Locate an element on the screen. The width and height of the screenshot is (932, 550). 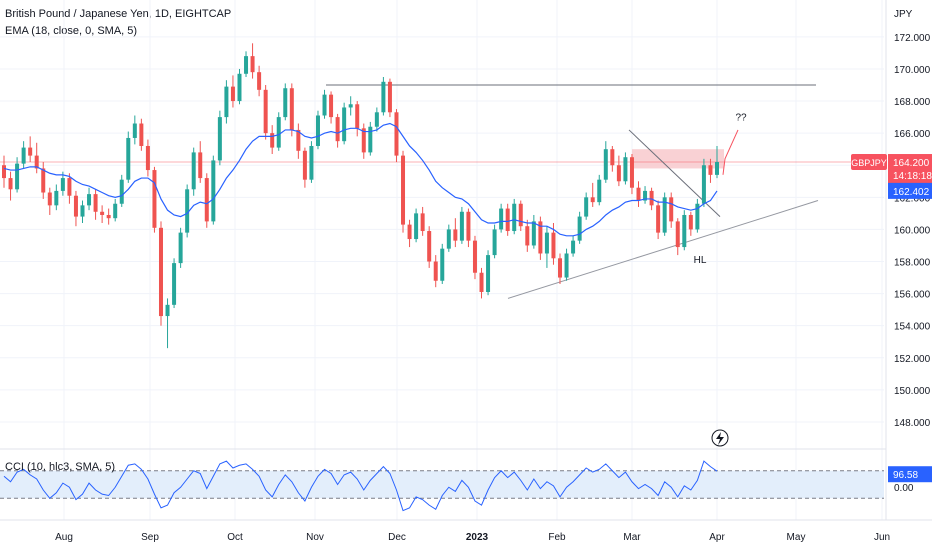
ema-legend-label: EMA (18, close, 0, SMA, 5) is located at coordinates (71, 31).